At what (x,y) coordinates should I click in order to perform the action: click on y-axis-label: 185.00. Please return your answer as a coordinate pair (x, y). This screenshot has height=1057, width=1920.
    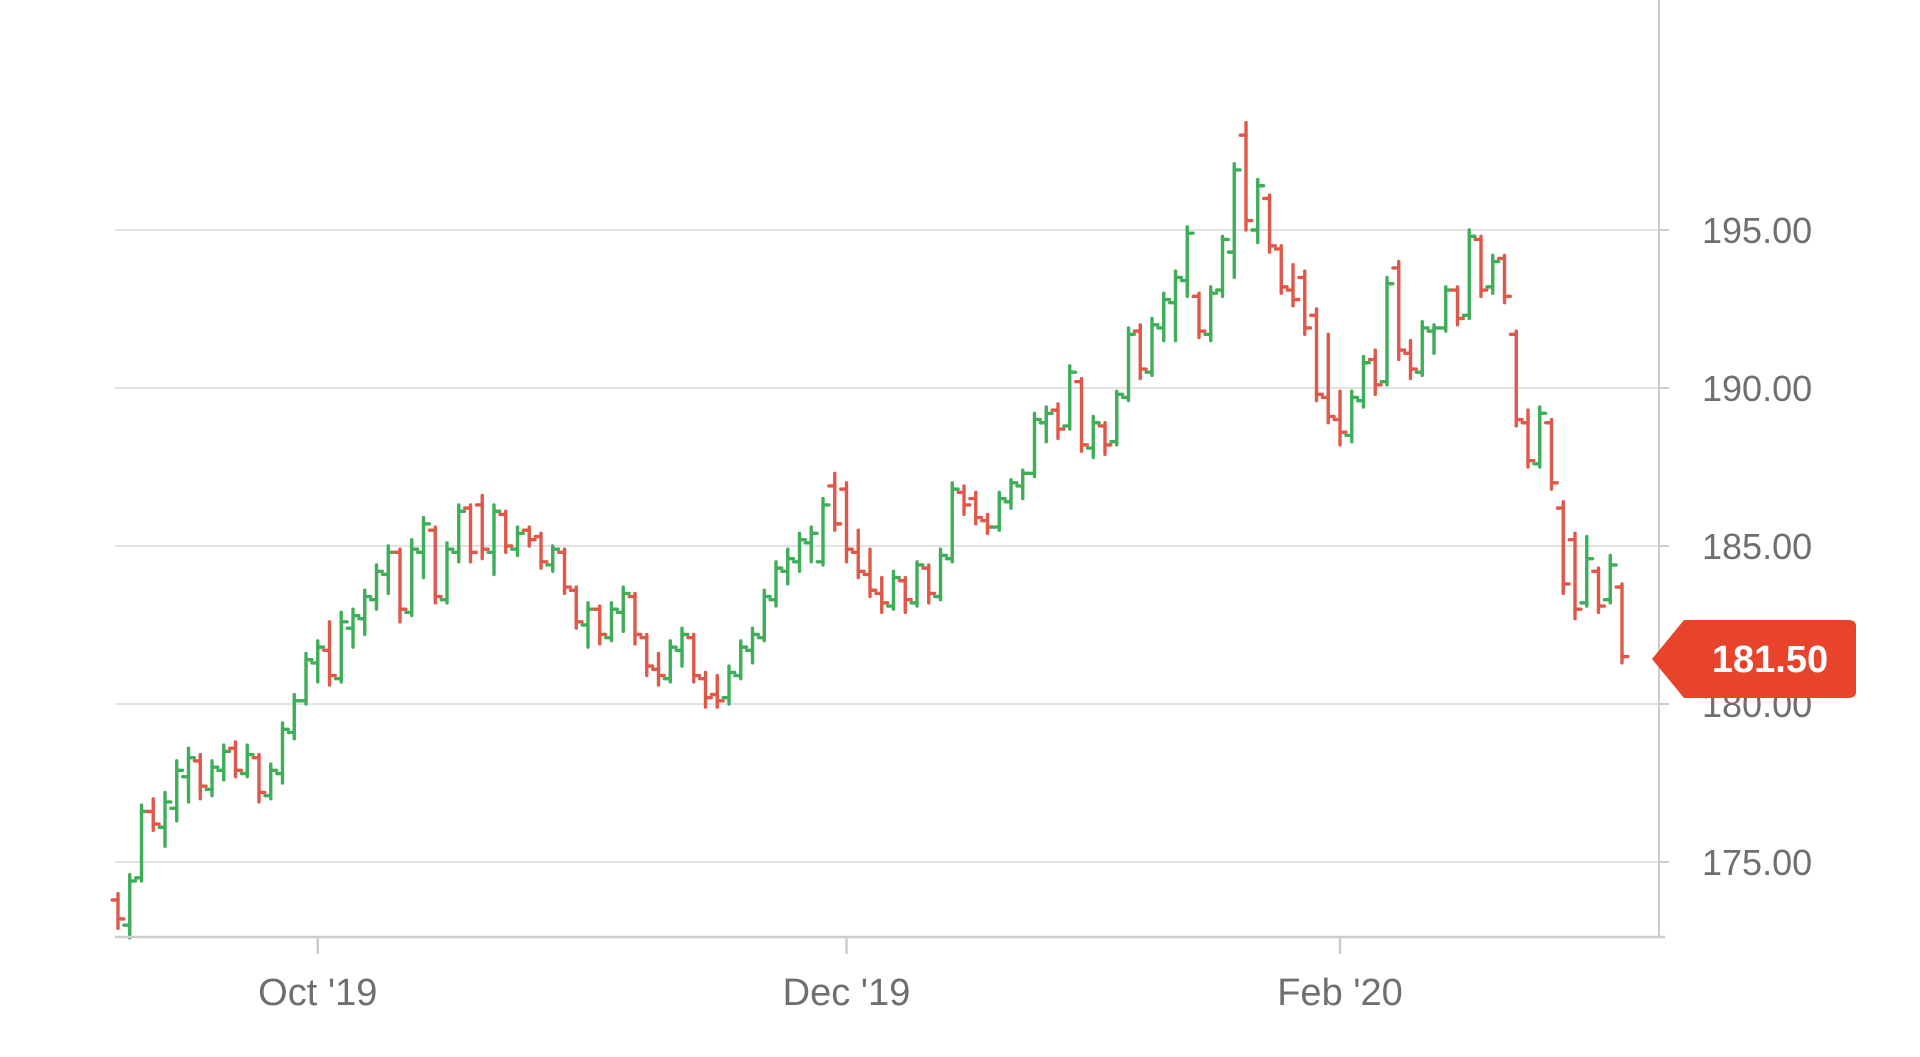
    Looking at the image, I should click on (1757, 546).